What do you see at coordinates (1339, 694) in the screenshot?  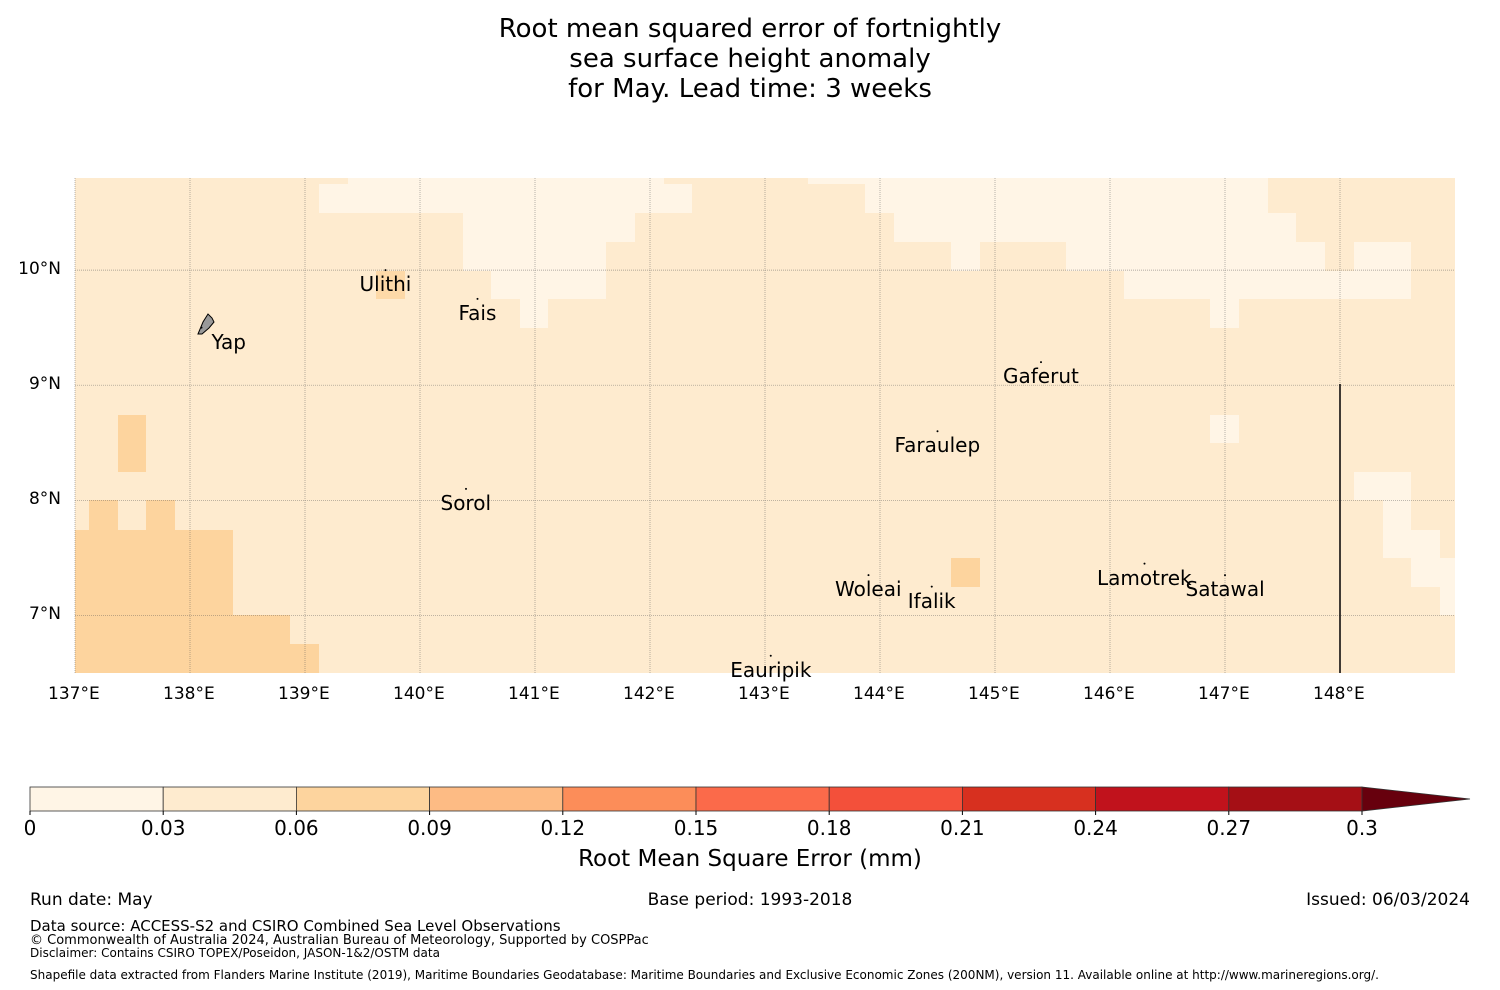 I see `lon-tick-label: 148°E` at bounding box center [1339, 694].